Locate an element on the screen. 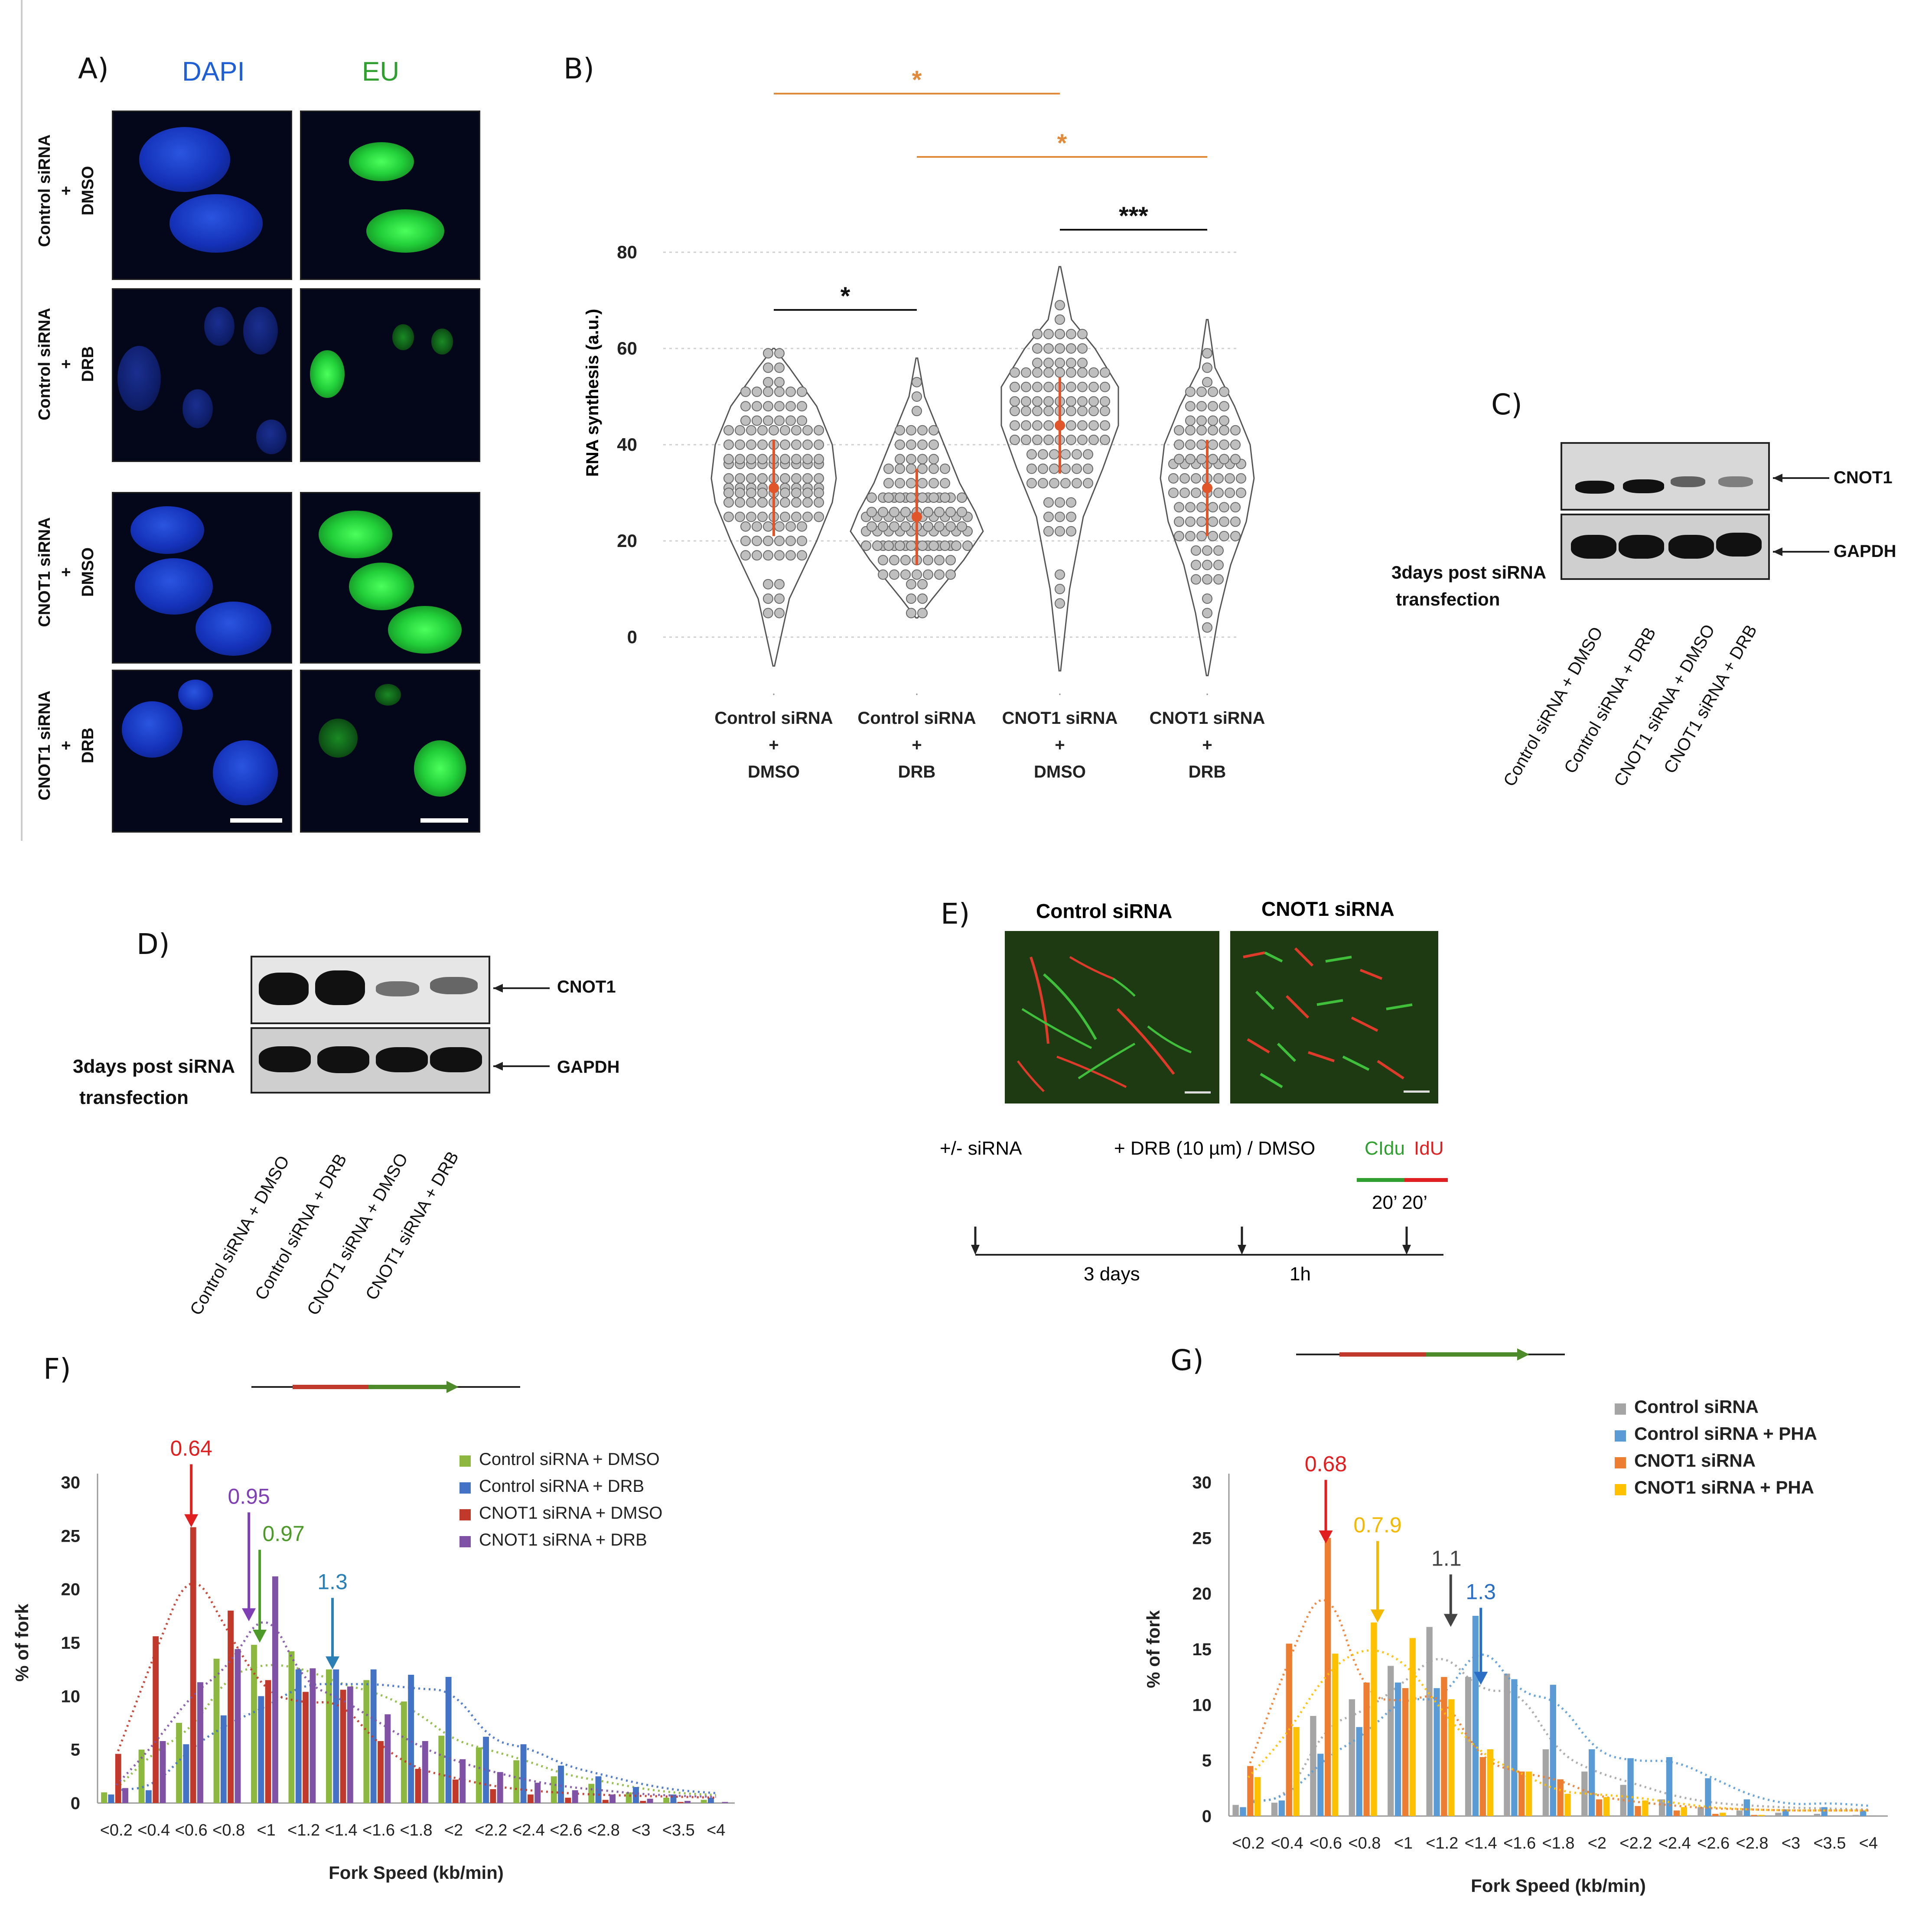 The height and width of the screenshot is (1927, 1932). annotation-label: 0.95 is located at coordinates (249, 1496).